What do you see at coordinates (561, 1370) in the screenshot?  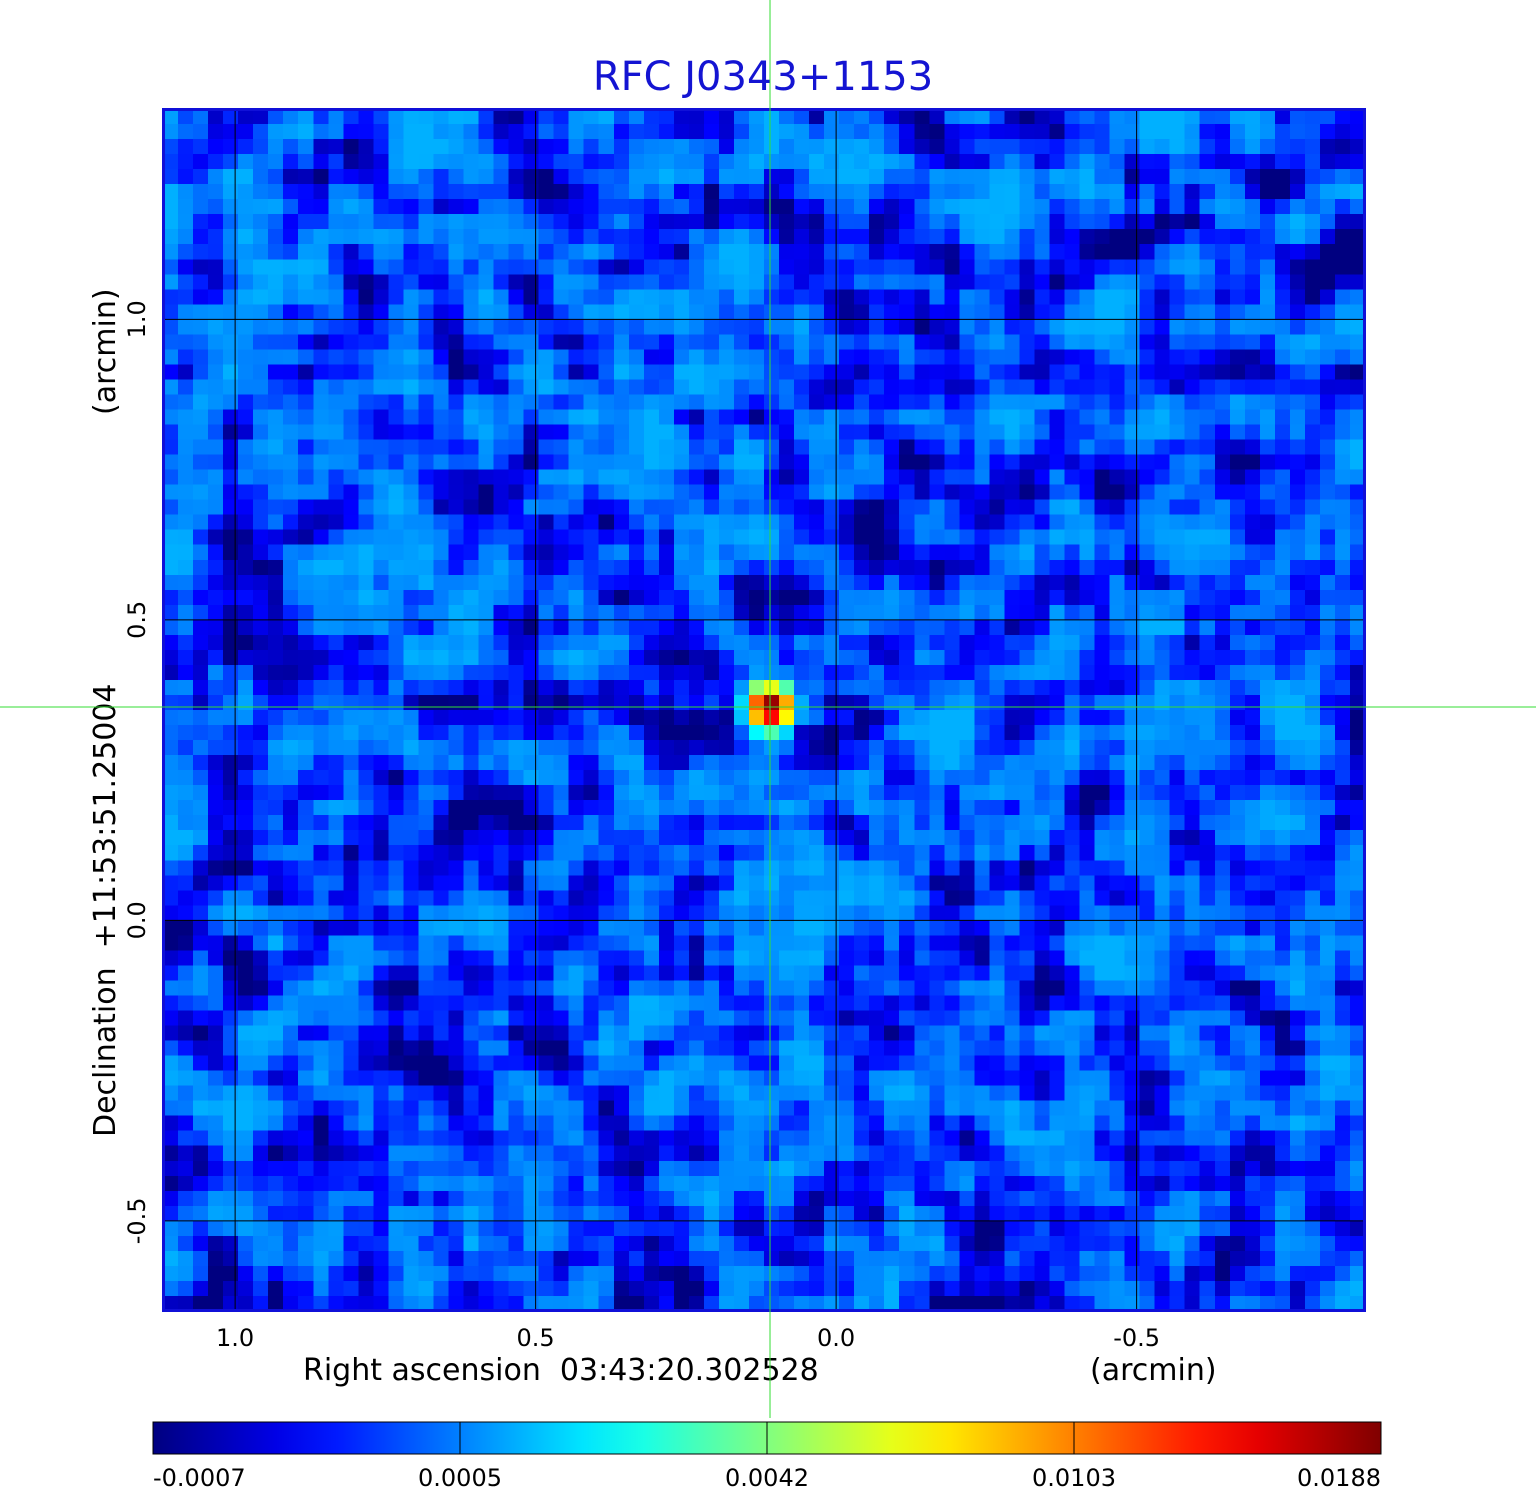 I see `x-axis-label: Right ascension 03:43:20.302528` at bounding box center [561, 1370].